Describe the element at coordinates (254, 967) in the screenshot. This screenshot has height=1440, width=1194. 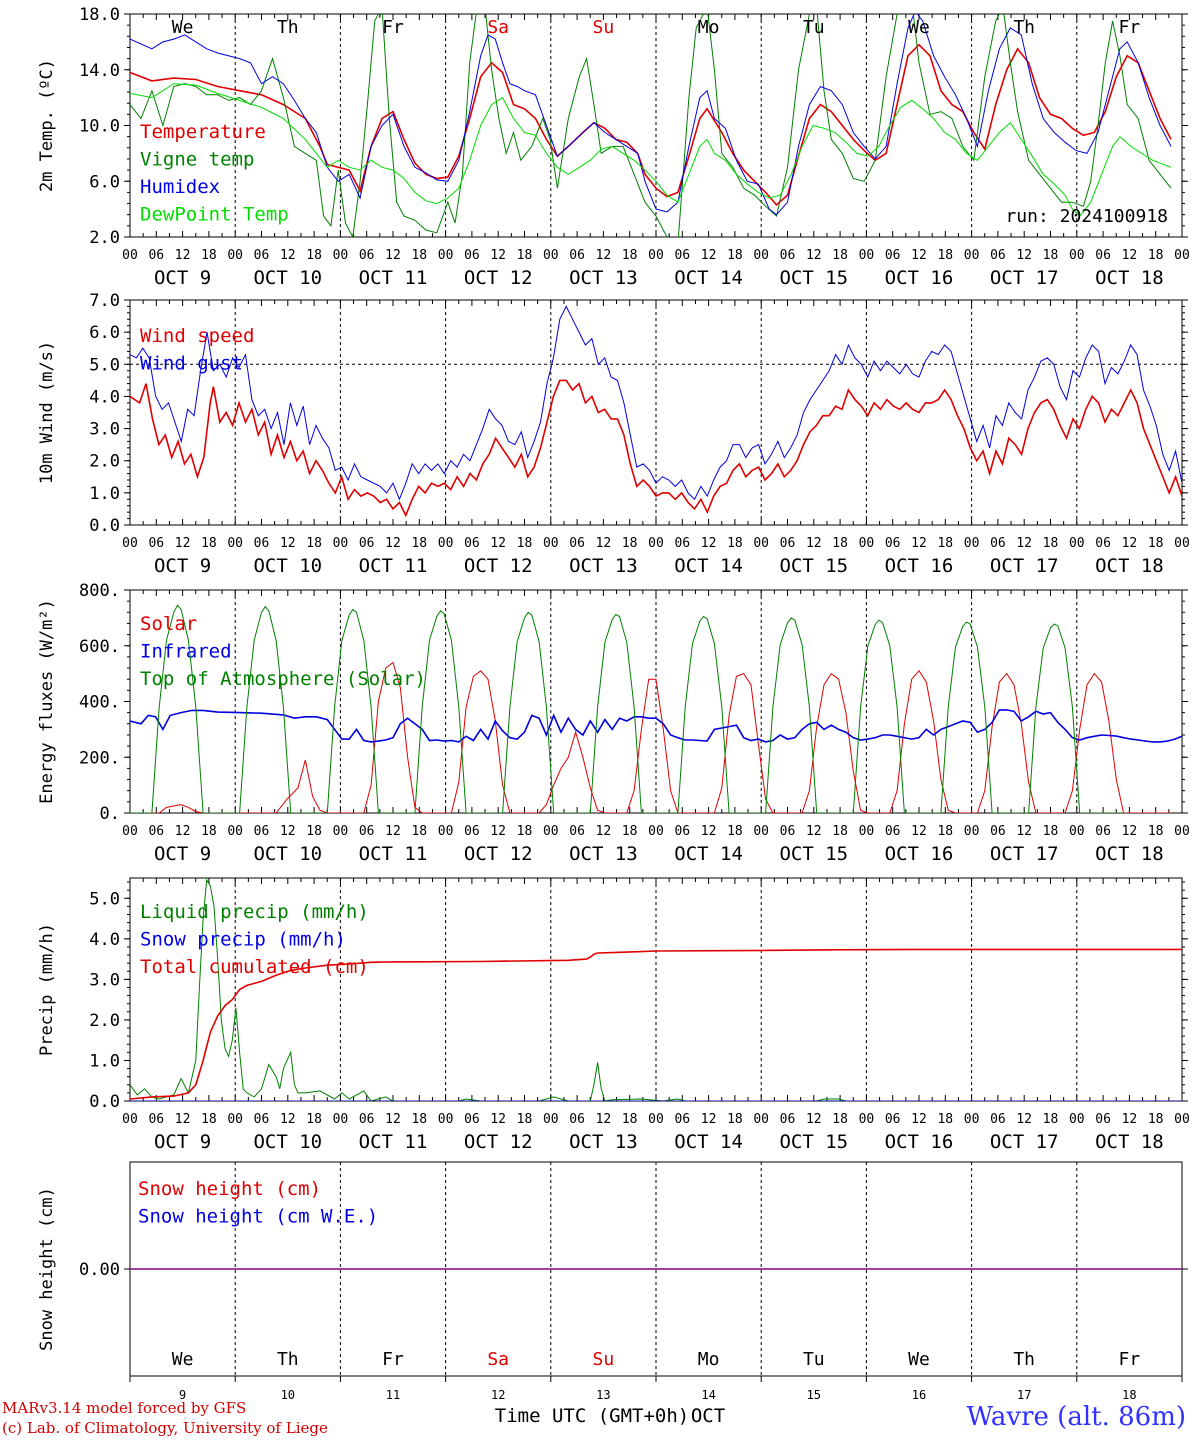
I see `precip-legend-entry: Total cumulated (cm)` at that location.